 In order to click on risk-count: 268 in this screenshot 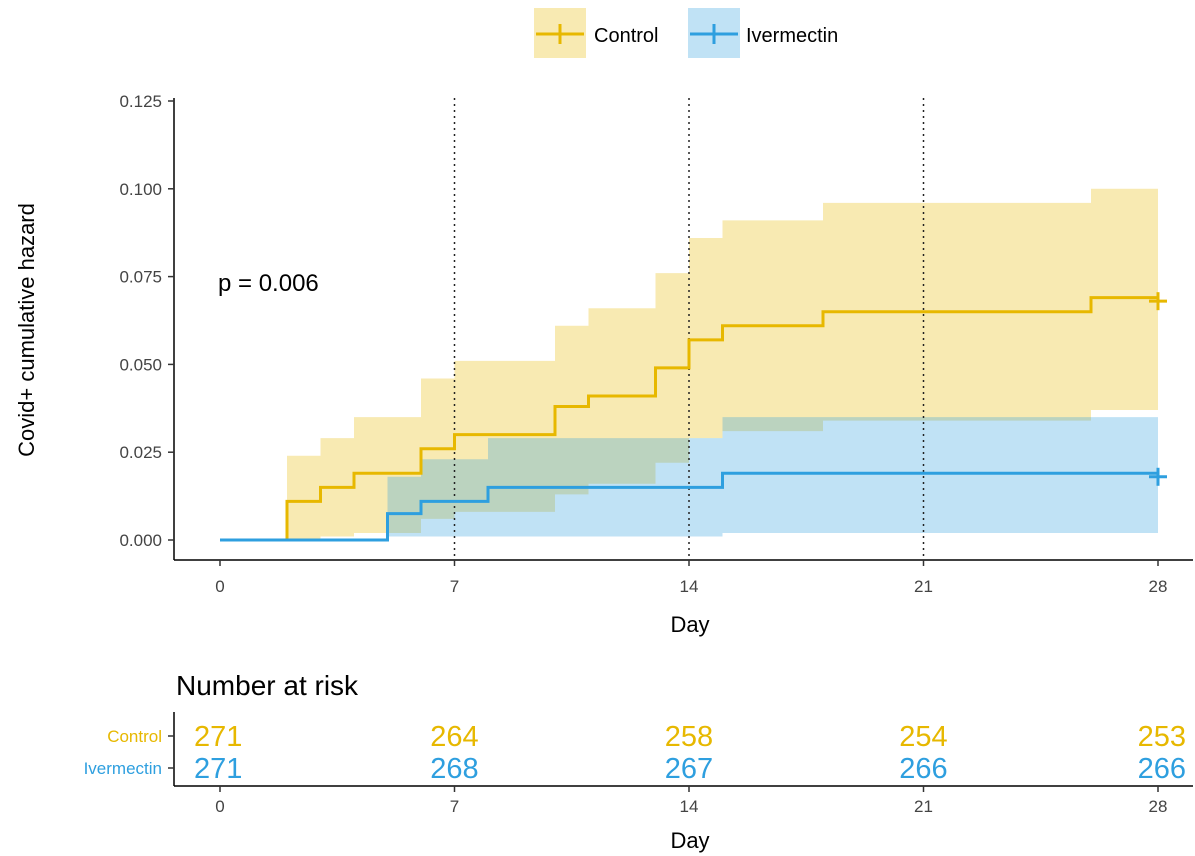, I will do `click(454, 769)`.